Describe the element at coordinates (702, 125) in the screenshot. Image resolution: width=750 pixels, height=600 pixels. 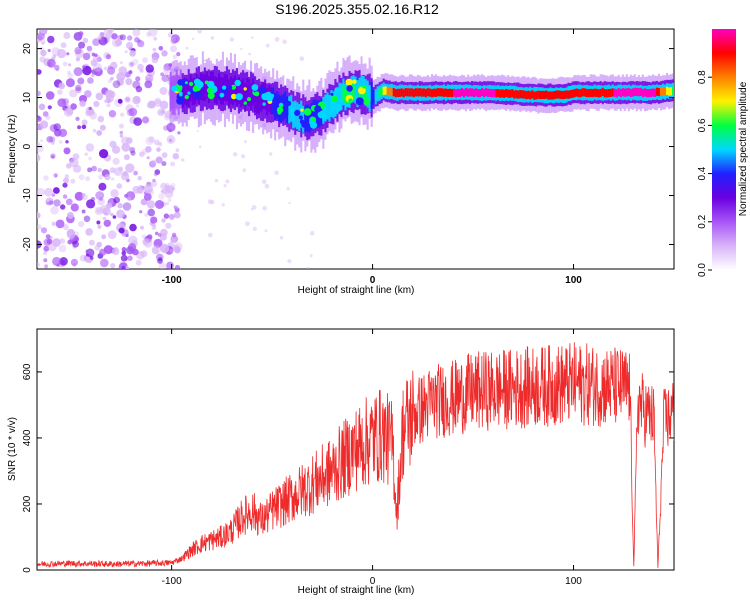
I see `colorbar-tick-label: 0.6` at that location.